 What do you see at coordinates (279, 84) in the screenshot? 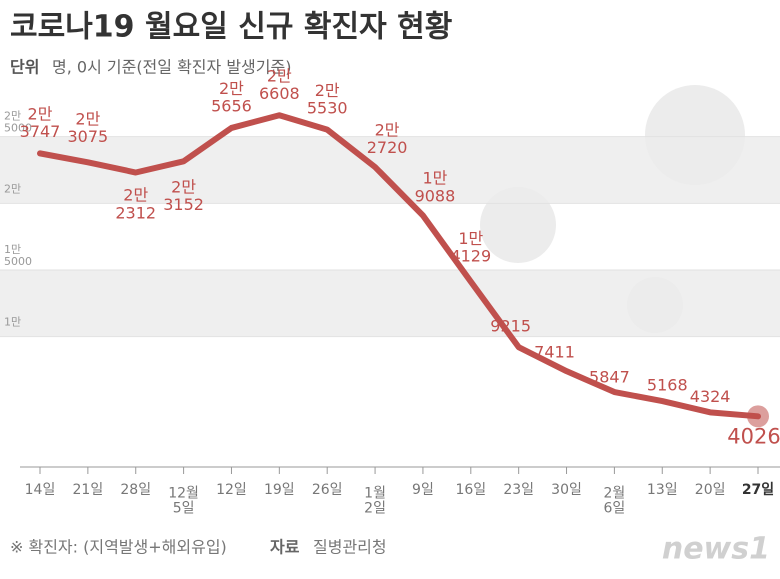
I see `data-label: 2만 6608` at bounding box center [279, 84].